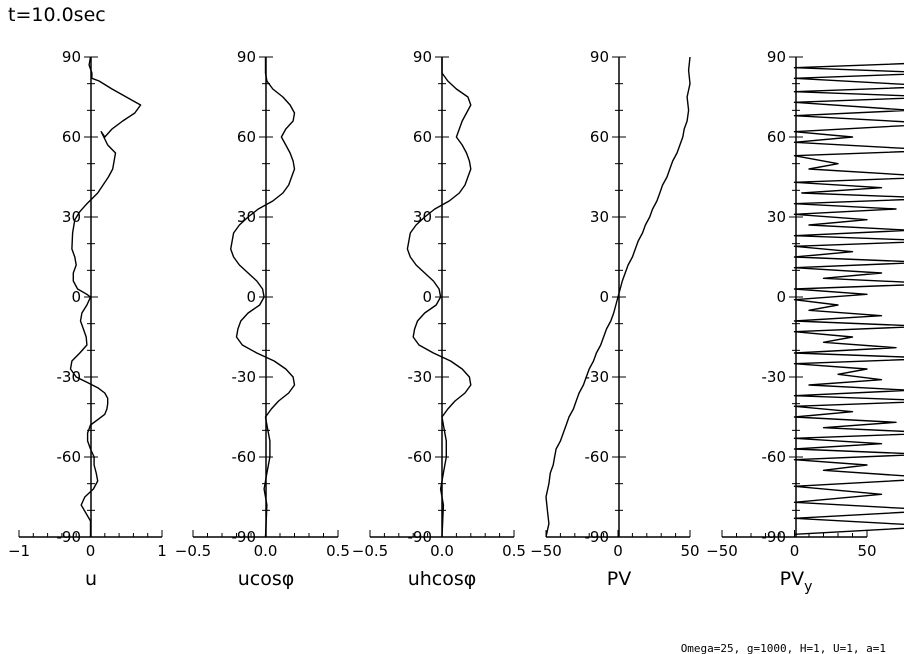  I want to click on panel-1: 90 60 30 0 -30 -60 -90 −1 0 1 u, so click(87, 319).